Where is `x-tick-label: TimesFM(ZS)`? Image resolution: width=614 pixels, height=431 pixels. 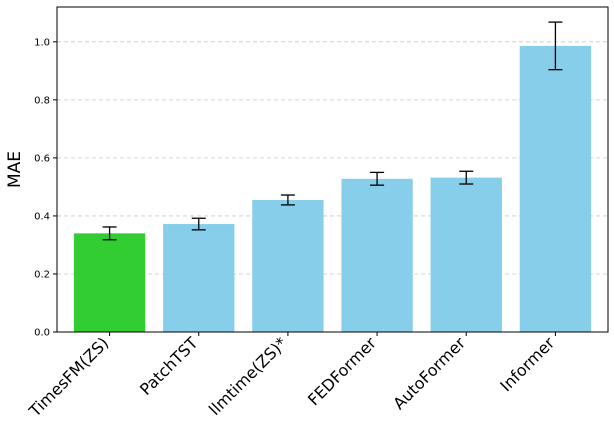
x-tick-label: TimesFM(ZS) is located at coordinates (69, 377).